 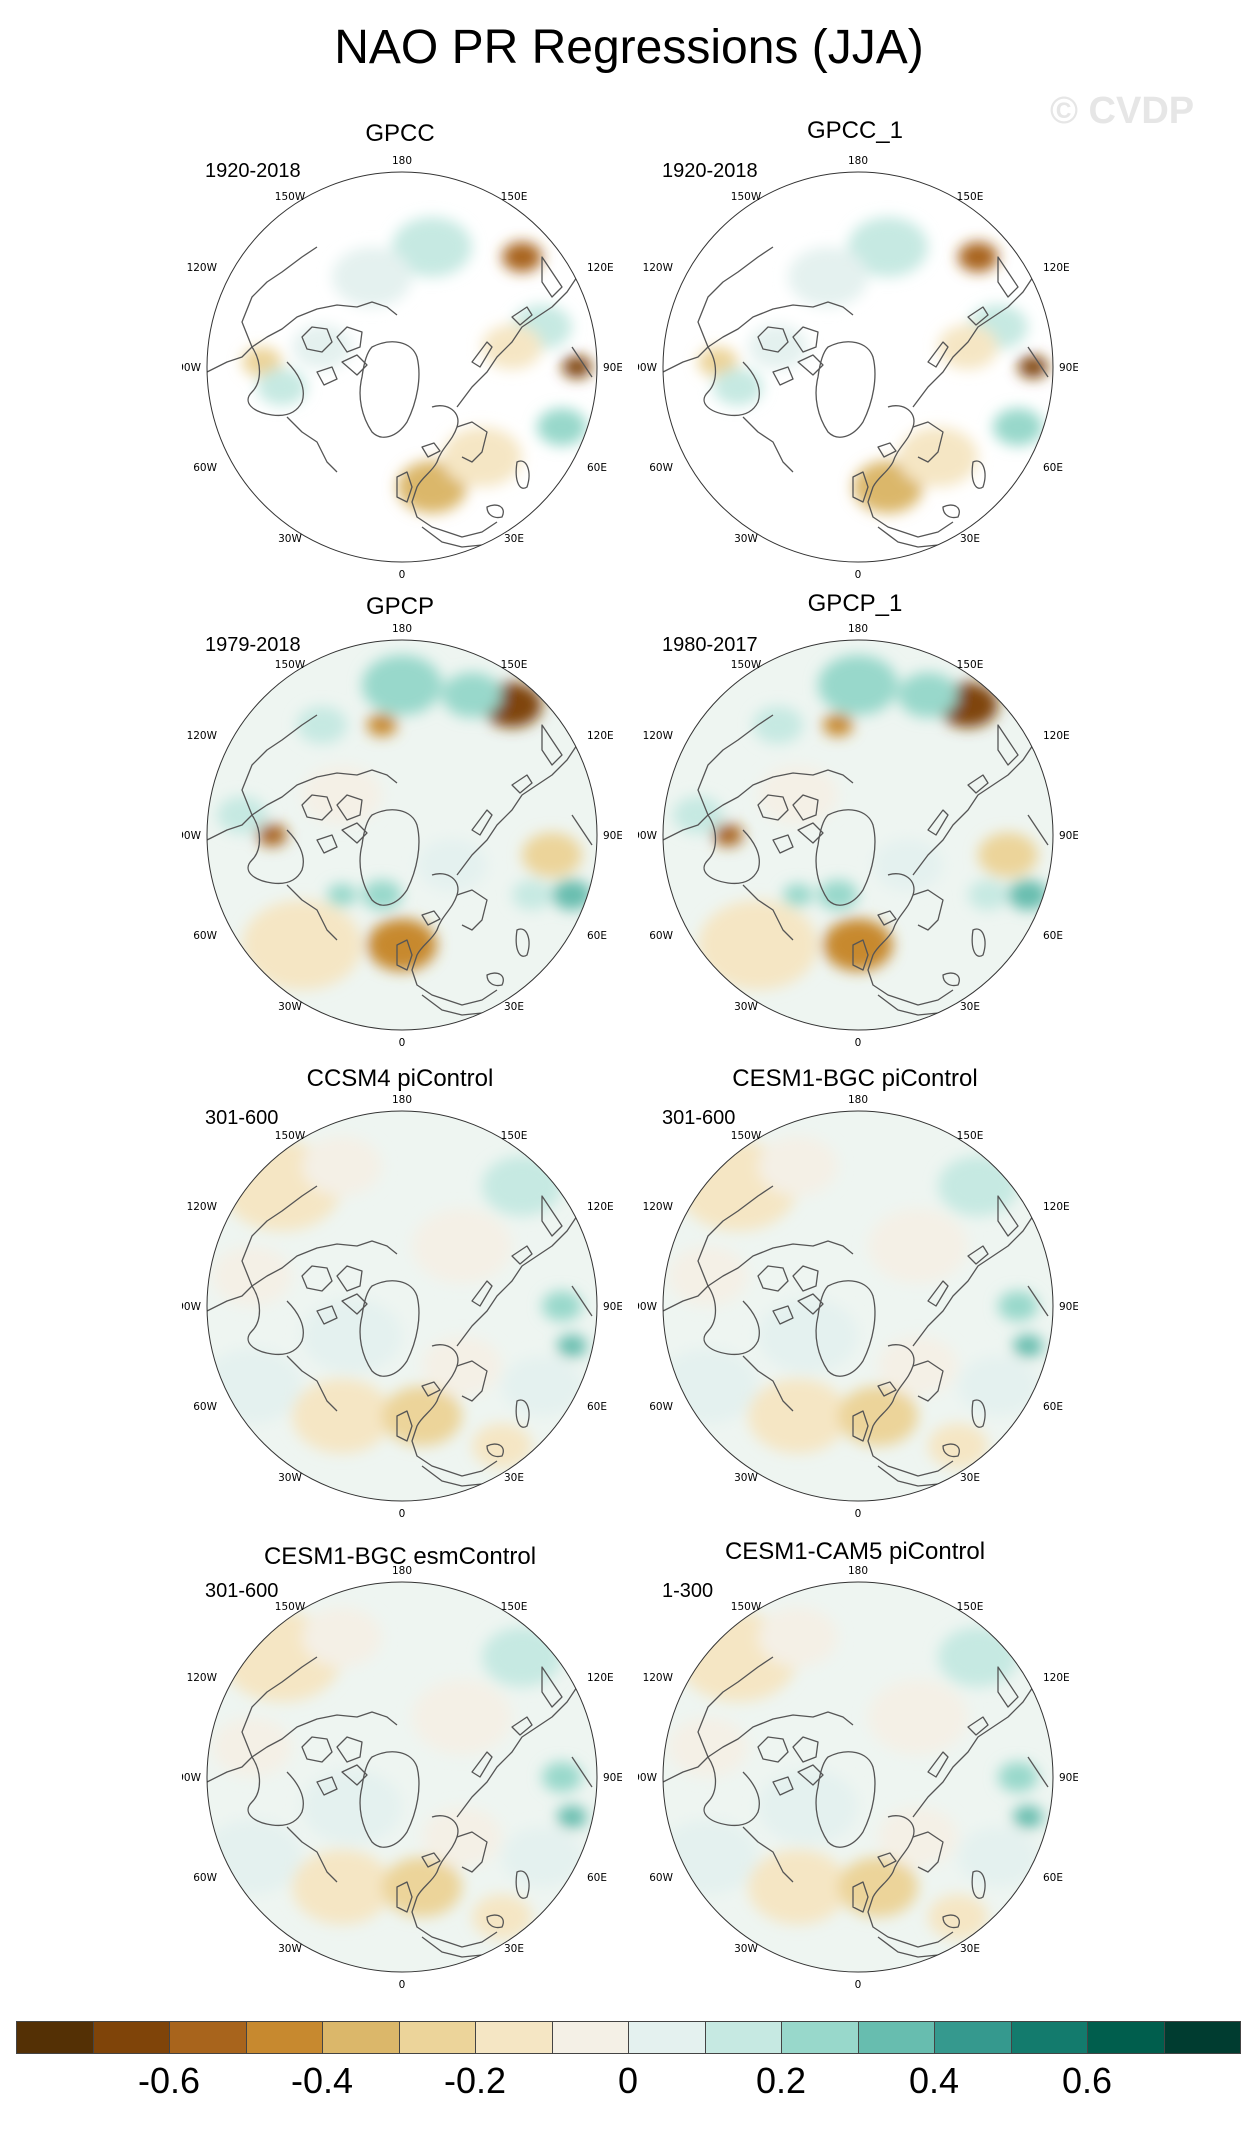 I want to click on panel-period: 1-300, so click(x=688, y=1591).